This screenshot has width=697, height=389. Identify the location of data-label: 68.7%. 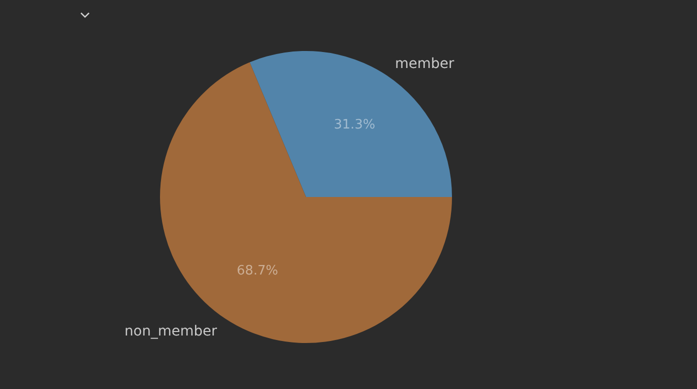
(257, 270).